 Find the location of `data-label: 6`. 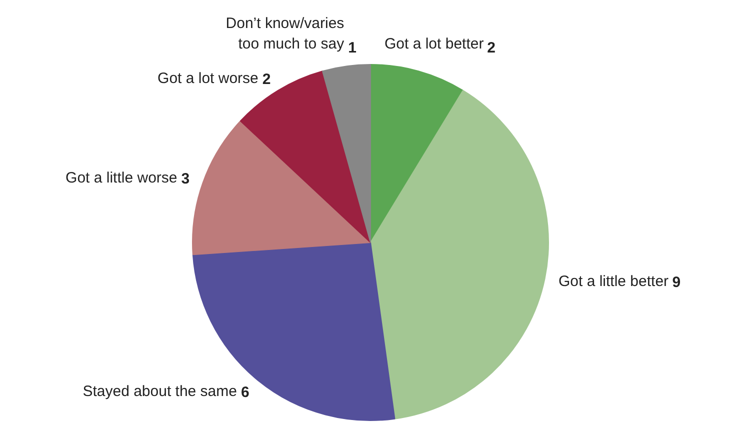

data-label: 6 is located at coordinates (245, 392).